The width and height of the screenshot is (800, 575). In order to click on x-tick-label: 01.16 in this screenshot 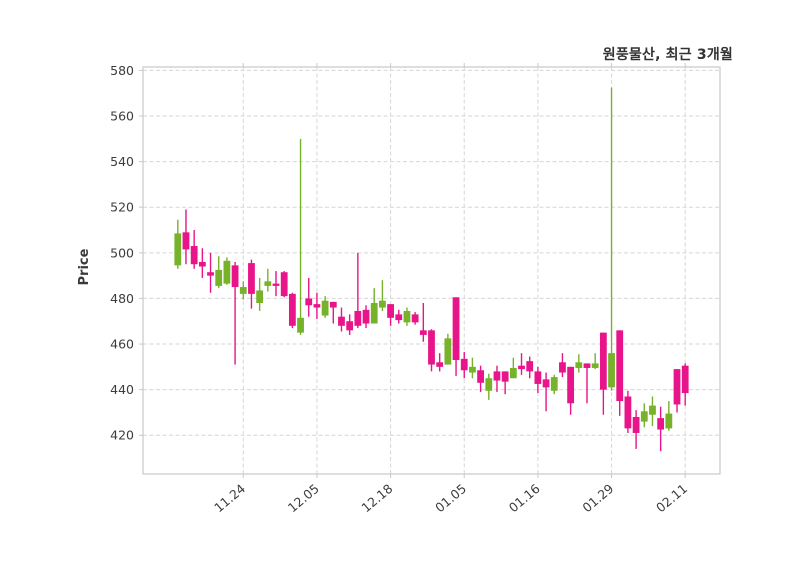, I will do `click(524, 498)`.